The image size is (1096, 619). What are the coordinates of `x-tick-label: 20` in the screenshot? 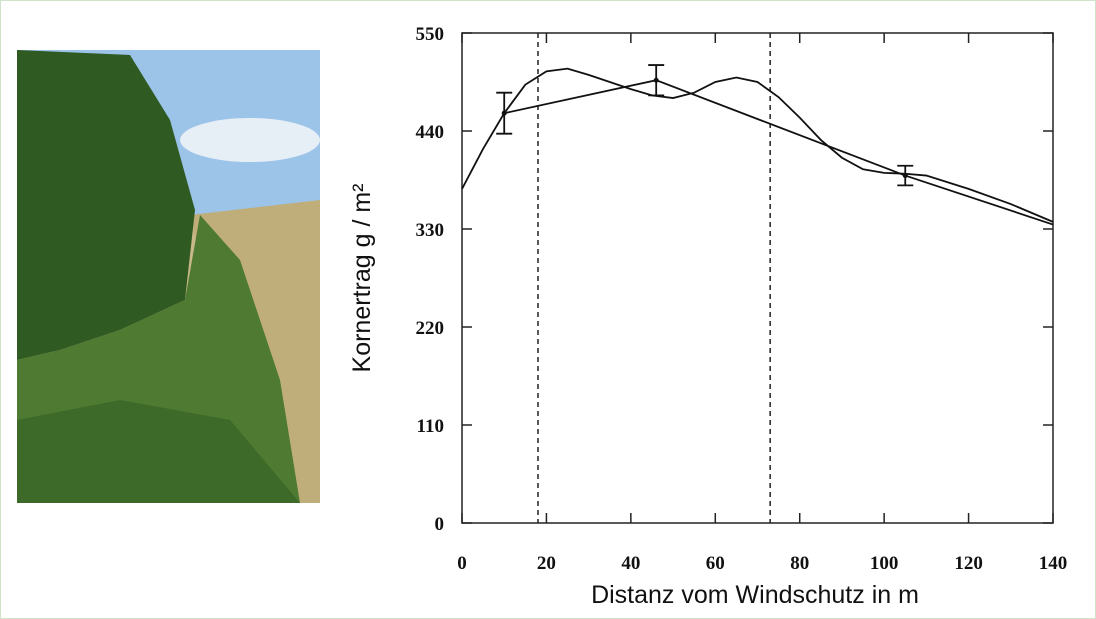 It's located at (546, 563).